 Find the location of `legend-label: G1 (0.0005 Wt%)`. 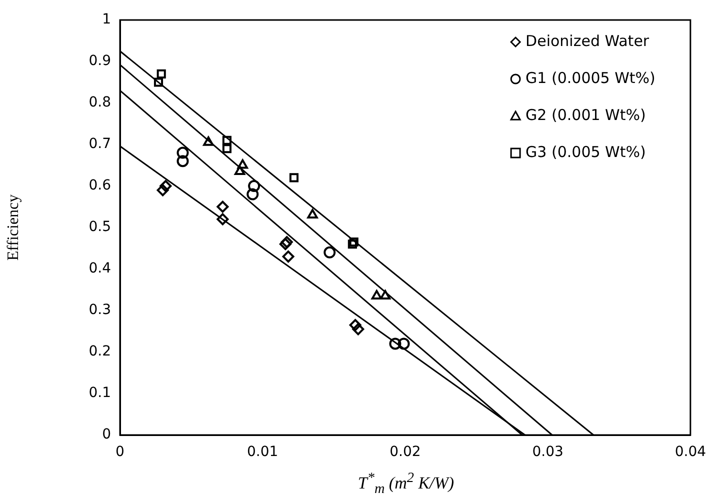

legend-label: G1 (0.0005 Wt%) is located at coordinates (591, 77).